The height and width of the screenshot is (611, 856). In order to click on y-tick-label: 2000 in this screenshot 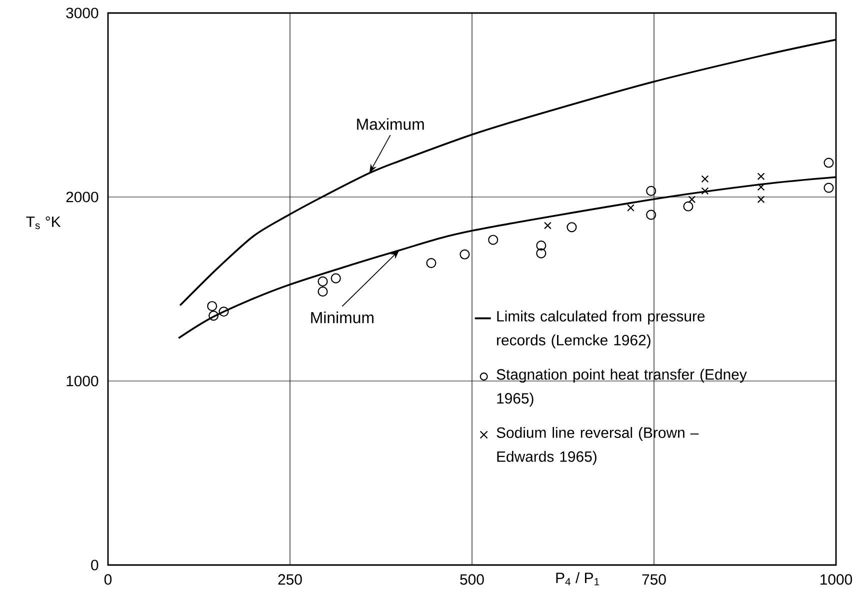, I will do `click(82, 197)`.